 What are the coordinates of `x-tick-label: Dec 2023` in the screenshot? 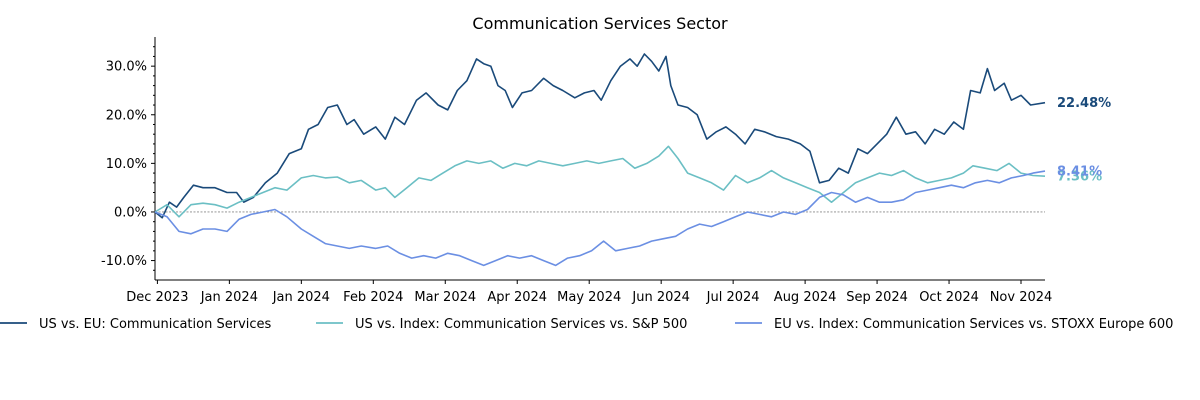 It's located at (157, 297).